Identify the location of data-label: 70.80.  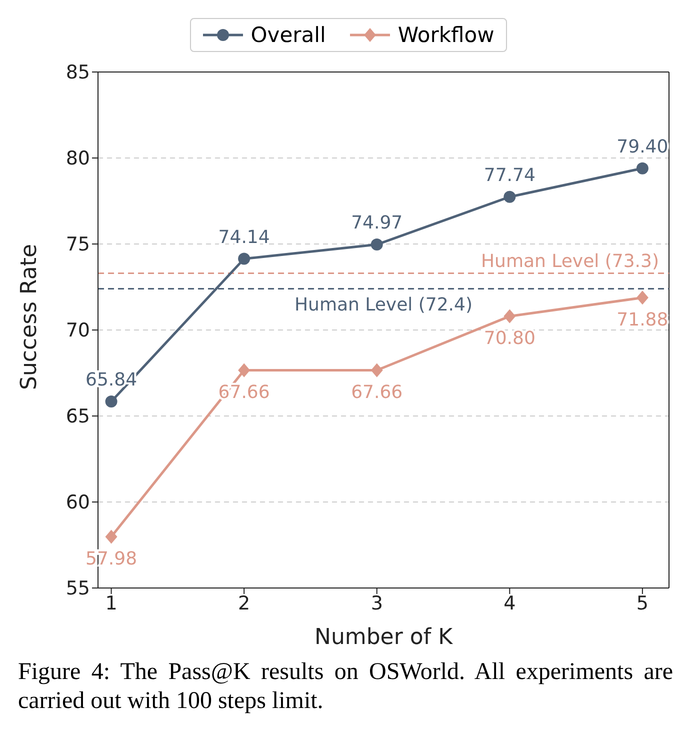
(510, 339).